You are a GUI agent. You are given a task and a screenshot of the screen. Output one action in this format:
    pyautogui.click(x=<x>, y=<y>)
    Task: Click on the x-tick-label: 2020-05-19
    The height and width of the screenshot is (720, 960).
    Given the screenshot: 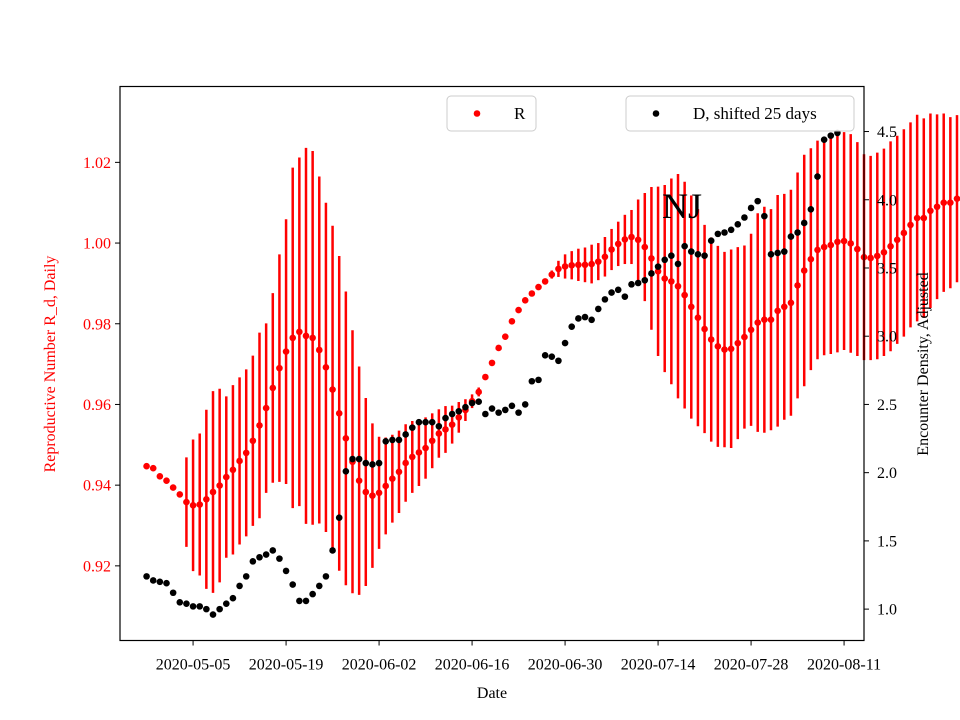 What is the action you would take?
    pyautogui.click(x=286, y=665)
    